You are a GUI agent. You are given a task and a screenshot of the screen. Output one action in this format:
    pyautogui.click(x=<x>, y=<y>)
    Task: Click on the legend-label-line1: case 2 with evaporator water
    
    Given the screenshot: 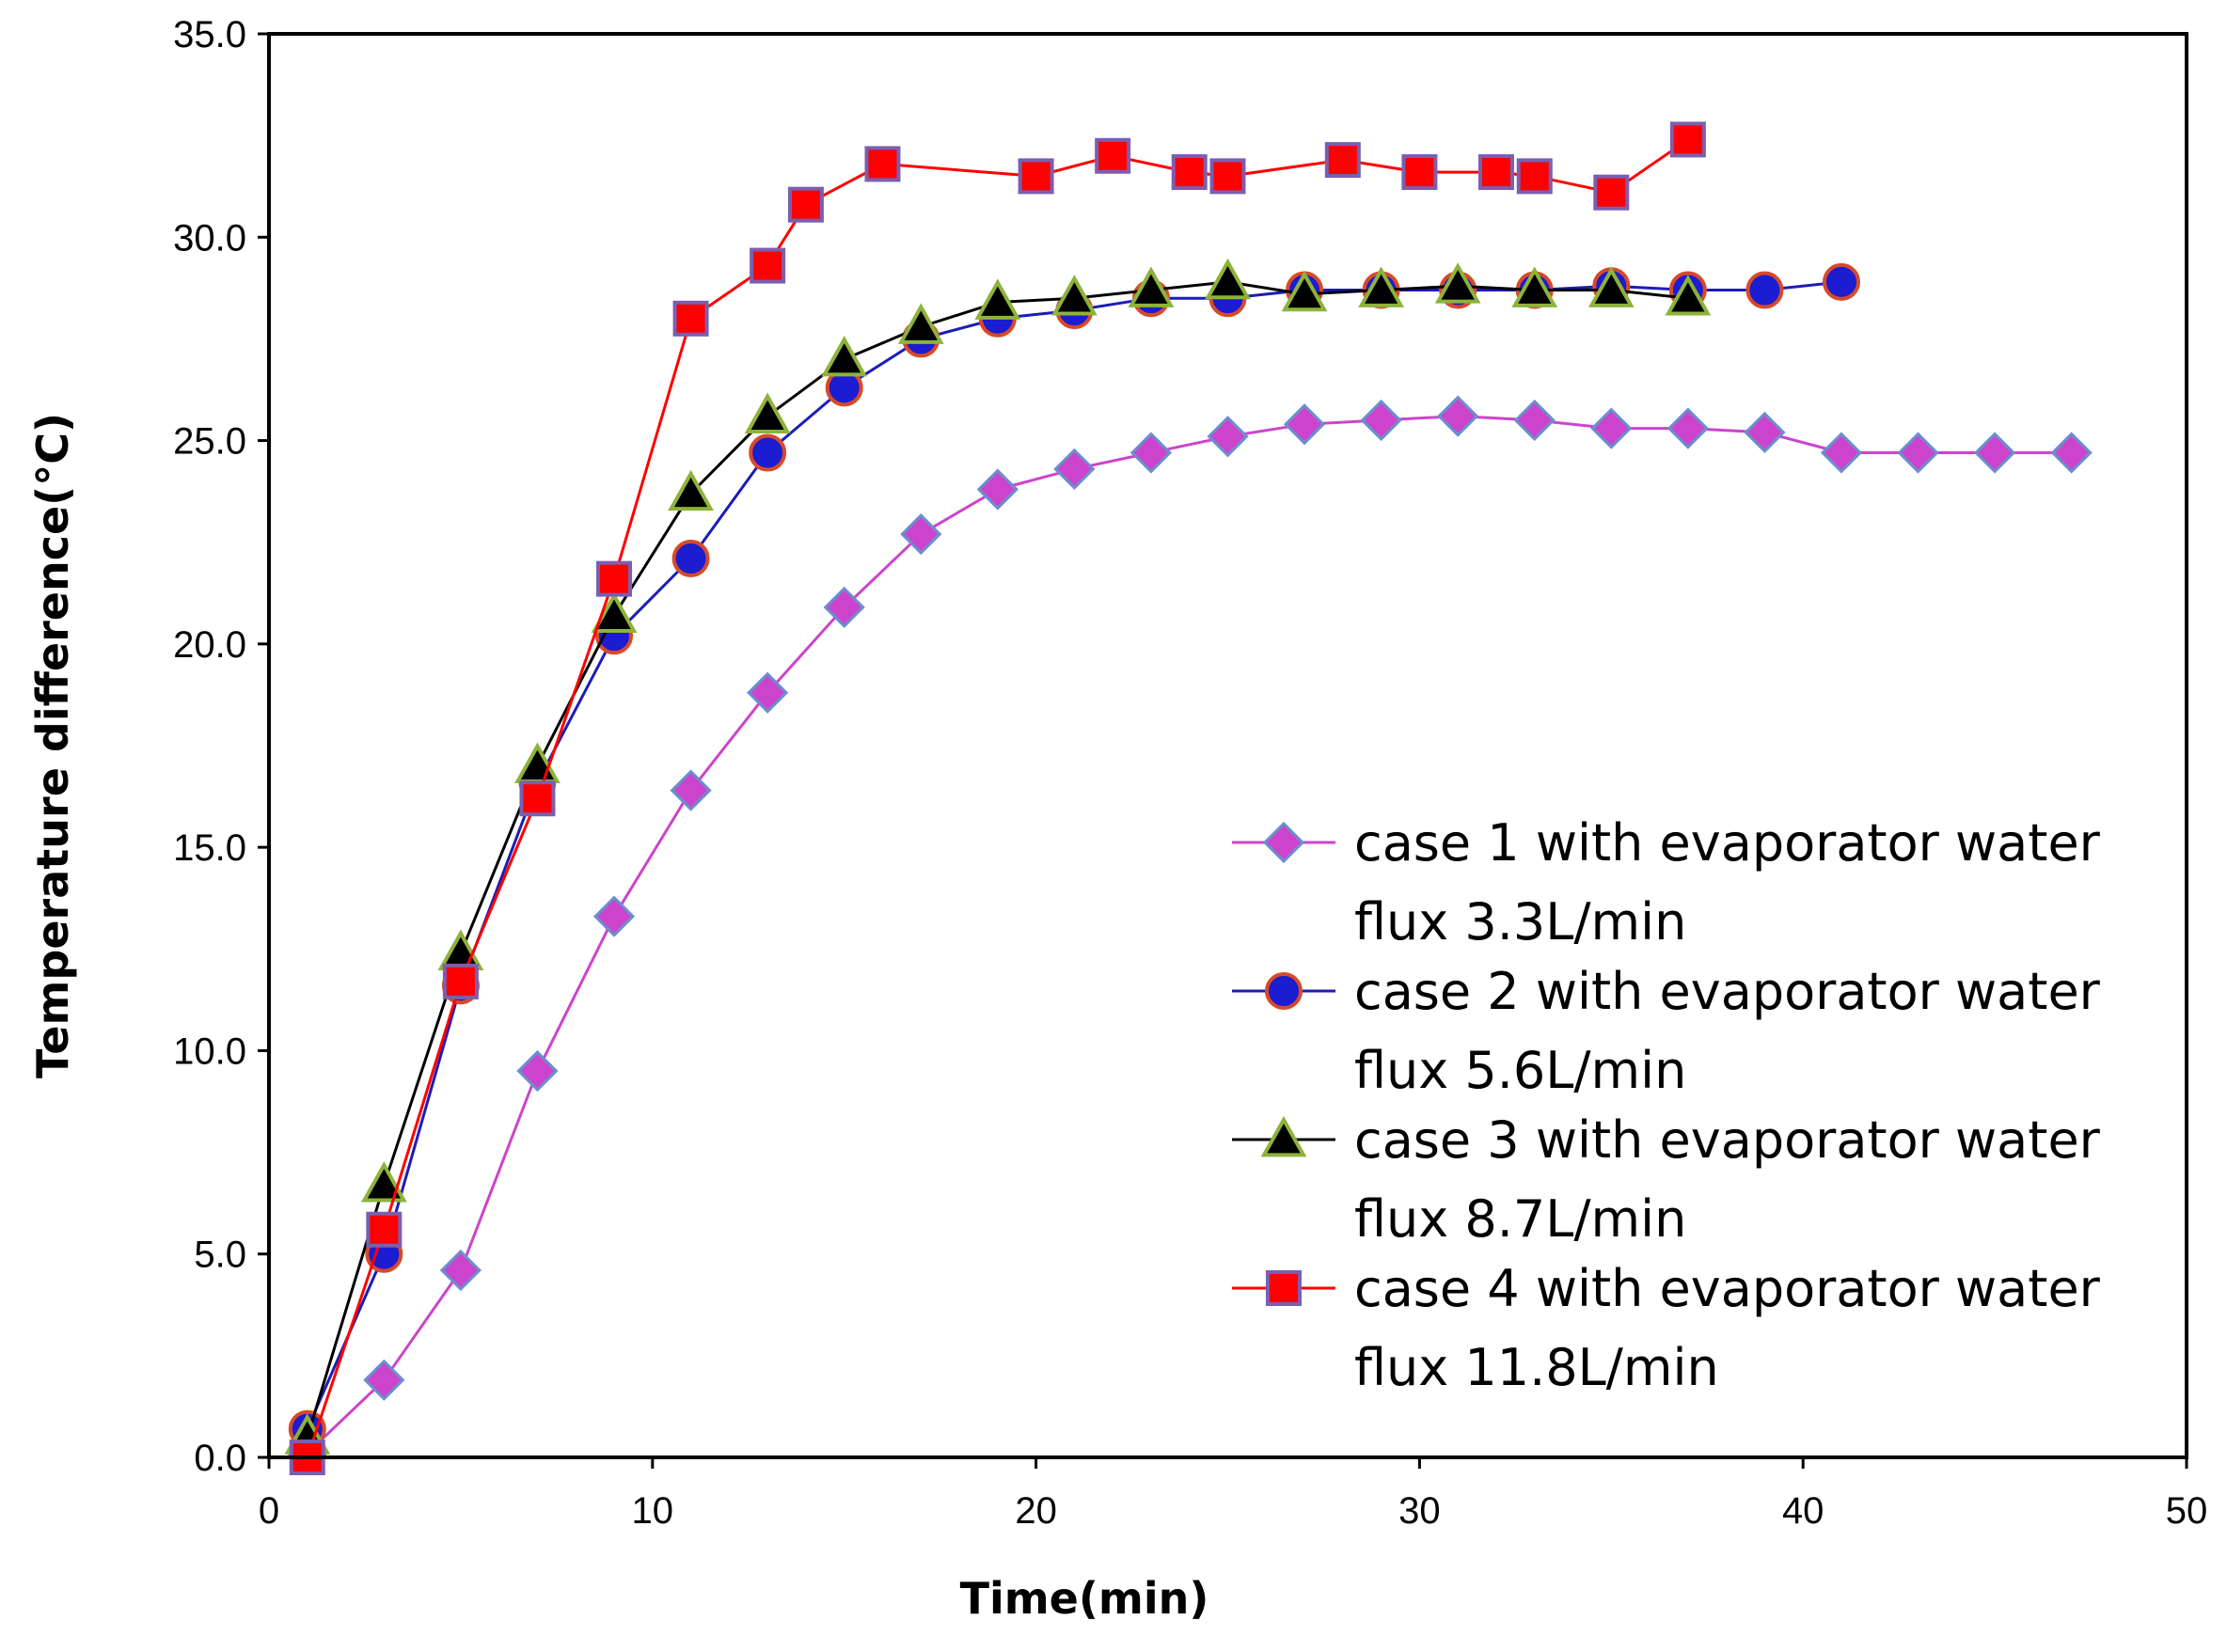 What is the action you would take?
    pyautogui.click(x=1727, y=992)
    